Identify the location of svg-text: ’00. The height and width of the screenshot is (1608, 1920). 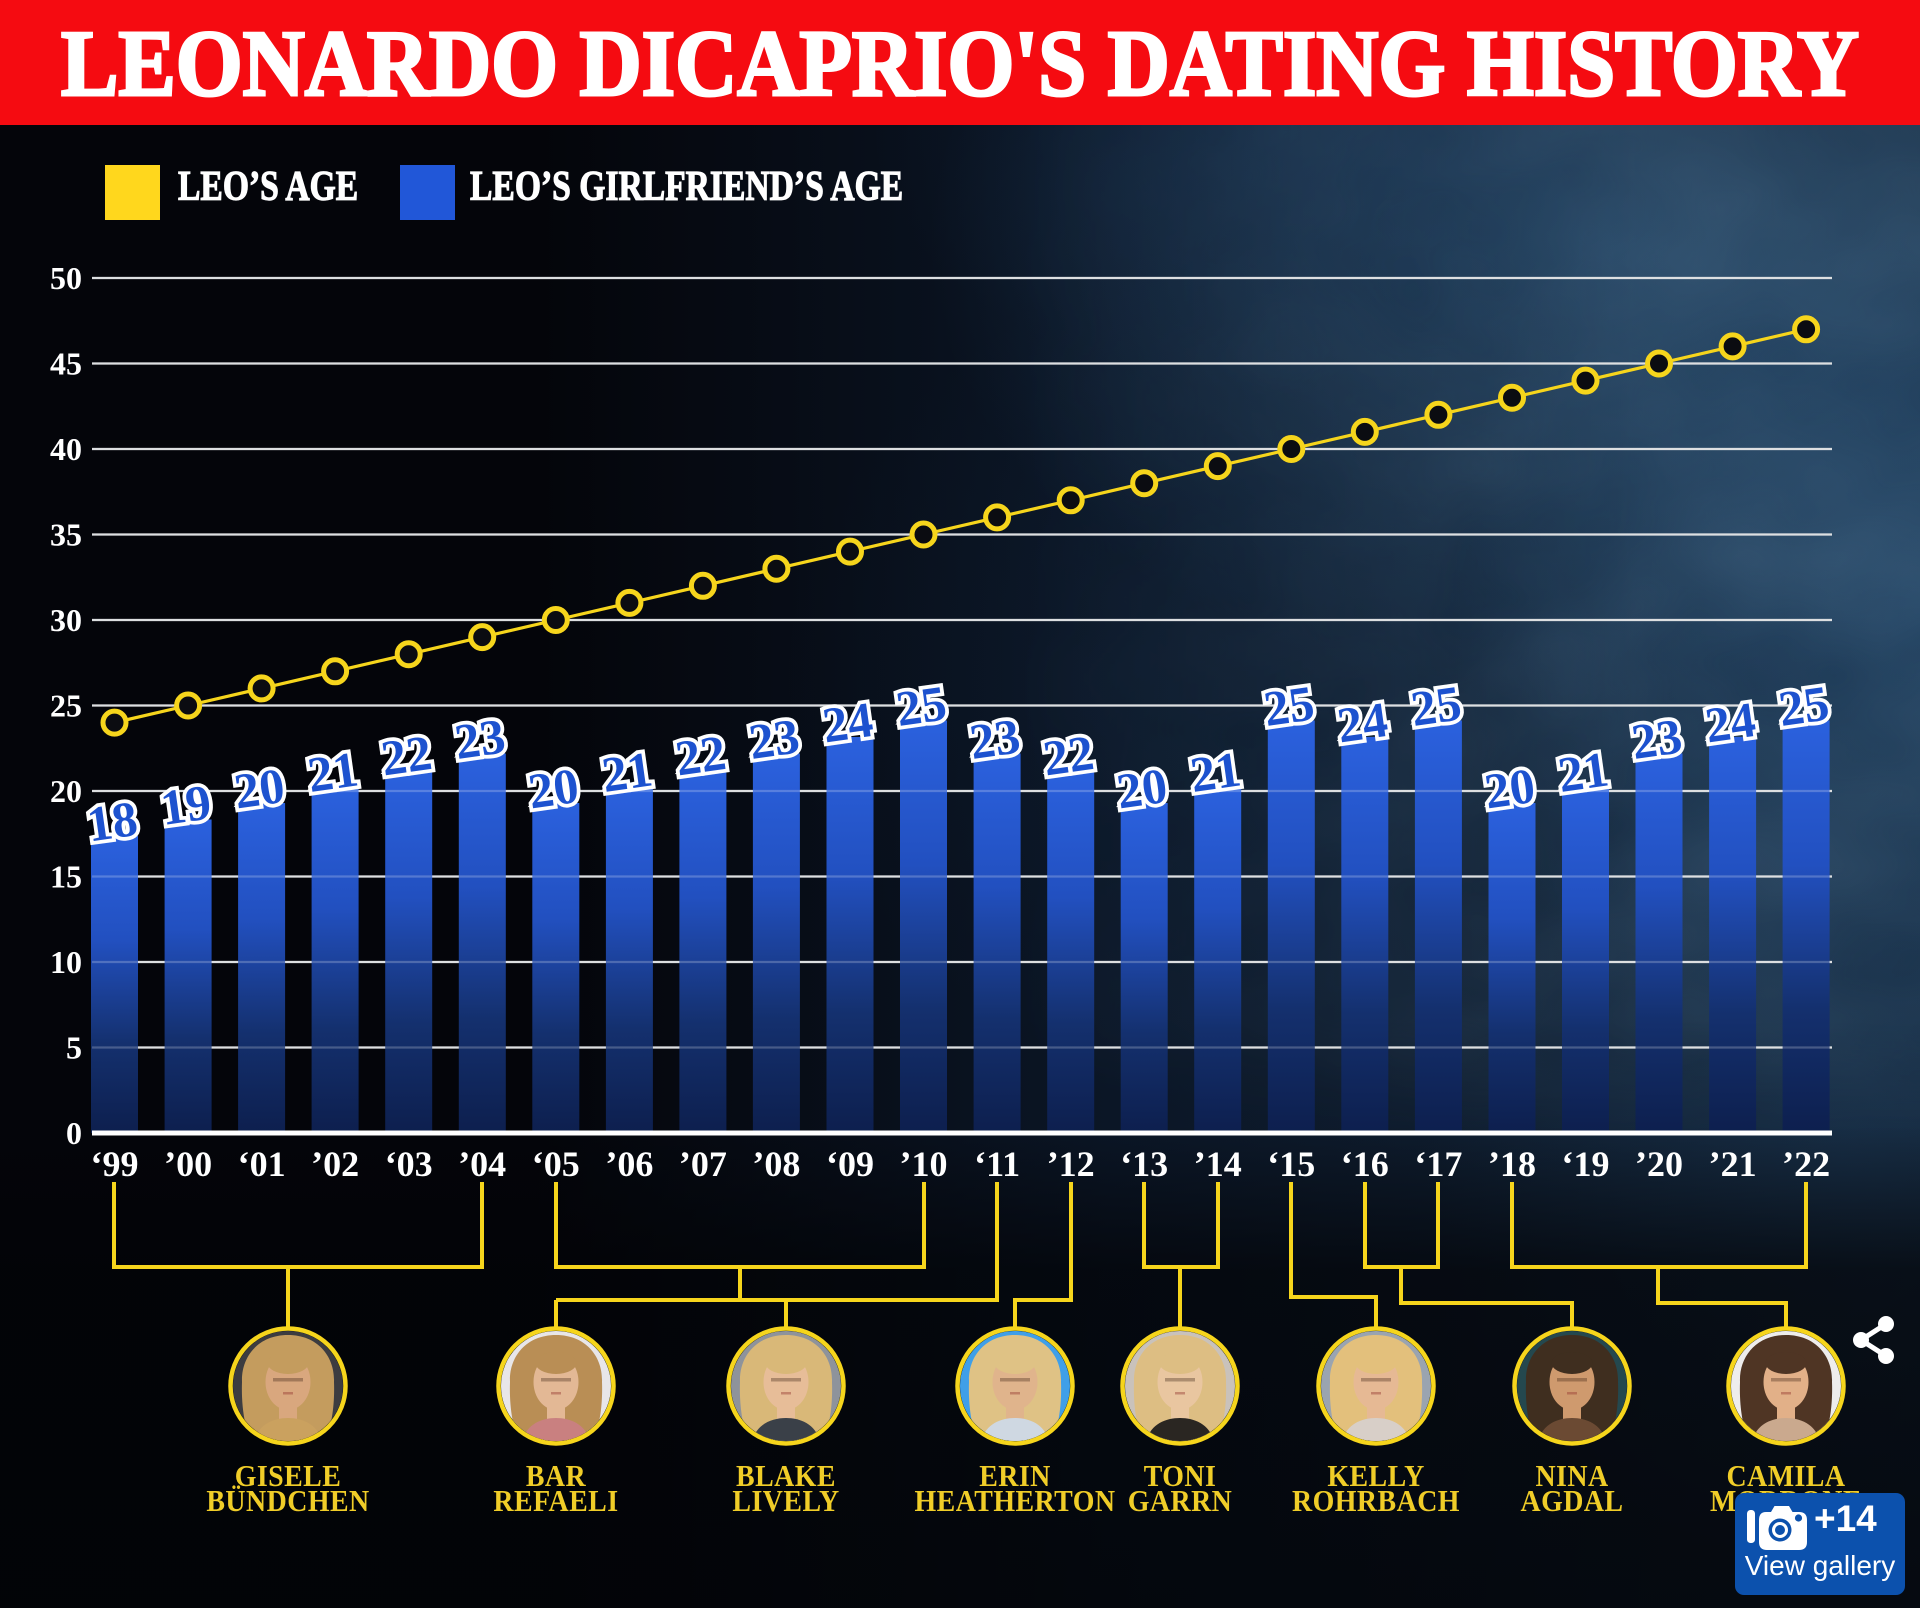
(188, 1164).